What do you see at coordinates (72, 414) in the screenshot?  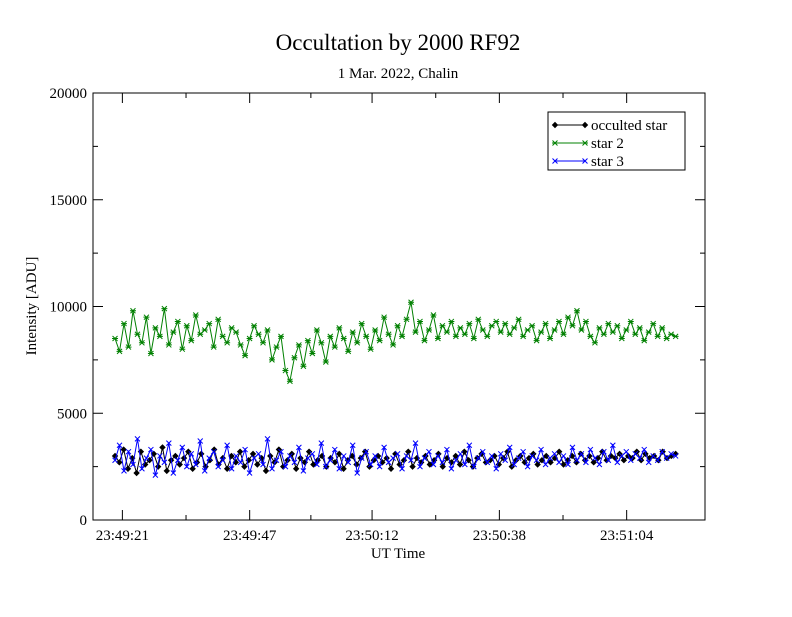 I see `y-tick-label: 5000` at bounding box center [72, 414].